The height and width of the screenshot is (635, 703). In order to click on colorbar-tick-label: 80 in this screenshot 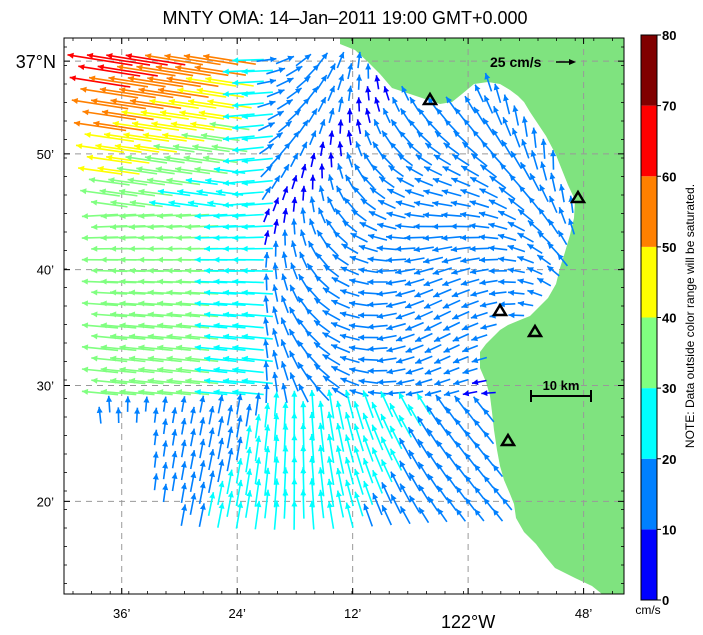, I will do `click(669, 35)`.